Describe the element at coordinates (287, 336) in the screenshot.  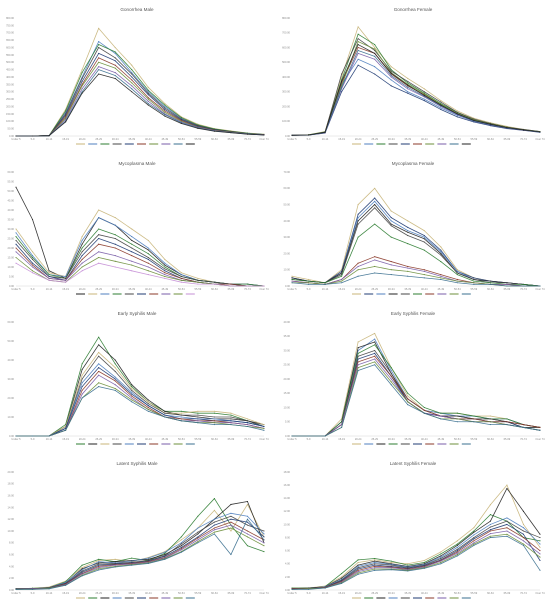
I see `y-tick-label: 35.00` at that location.